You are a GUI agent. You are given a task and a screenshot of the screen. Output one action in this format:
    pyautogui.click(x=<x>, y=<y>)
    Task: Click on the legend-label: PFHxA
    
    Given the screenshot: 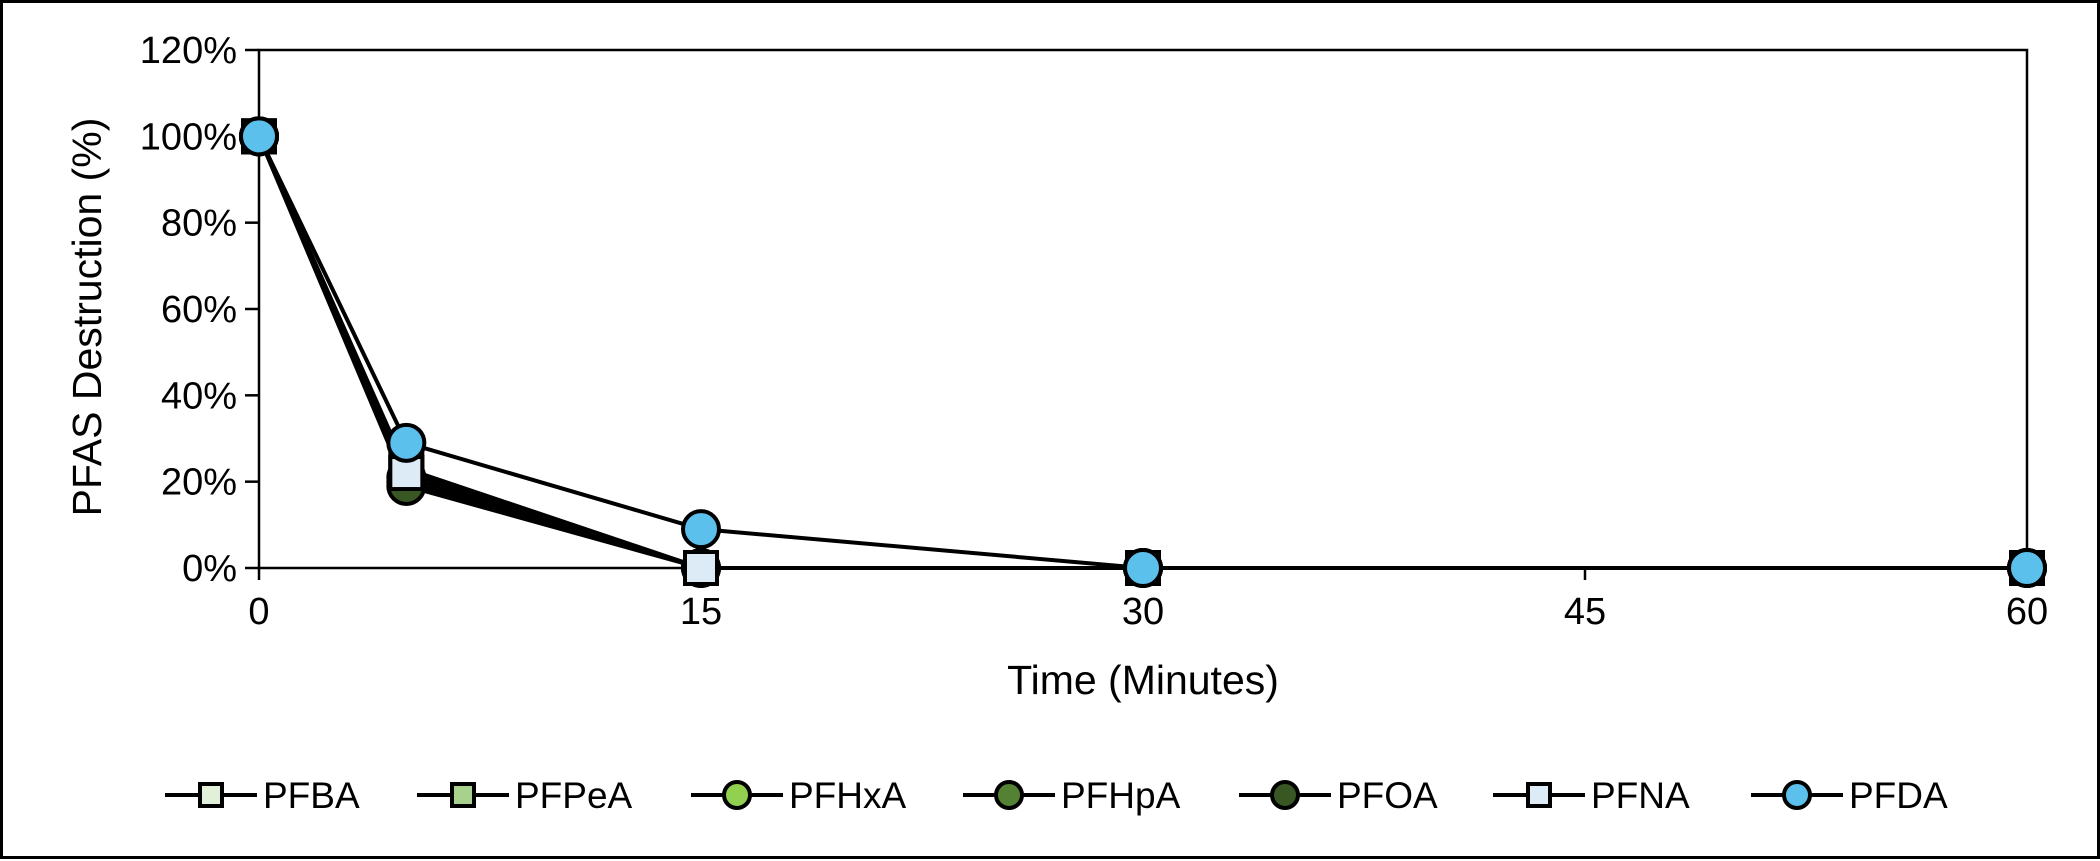 What is the action you would take?
    pyautogui.click(x=848, y=795)
    